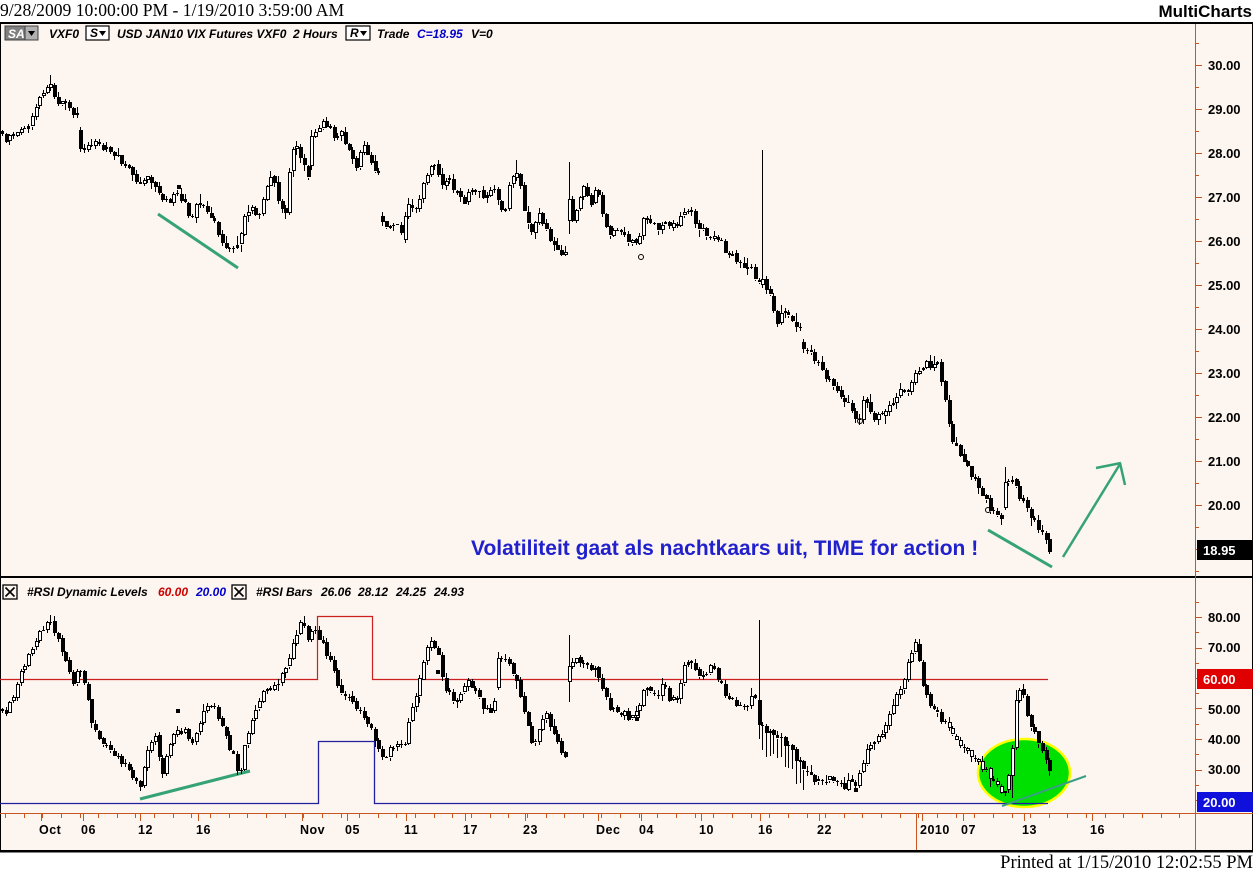 This screenshot has height=873, width=1253. What do you see at coordinates (335, 592) in the screenshot?
I see `svg-text: 26.06` at bounding box center [335, 592].